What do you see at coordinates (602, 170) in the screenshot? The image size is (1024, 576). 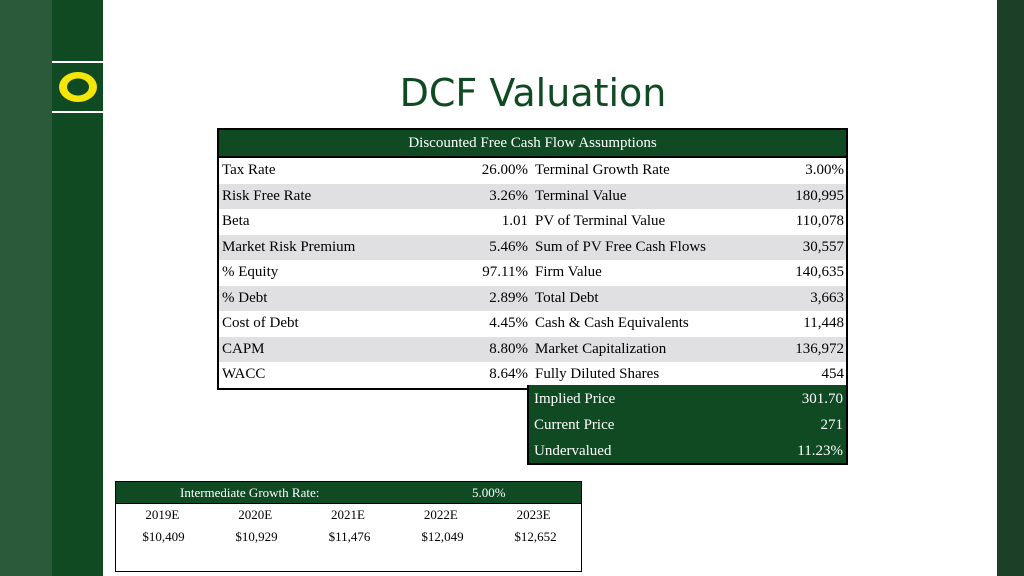 I see `valuation-label: Terminal Growth Rate` at bounding box center [602, 170].